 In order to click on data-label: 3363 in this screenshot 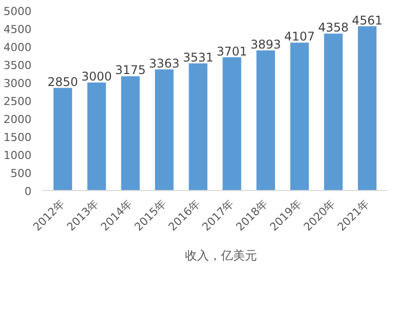, I will do `click(164, 63)`.